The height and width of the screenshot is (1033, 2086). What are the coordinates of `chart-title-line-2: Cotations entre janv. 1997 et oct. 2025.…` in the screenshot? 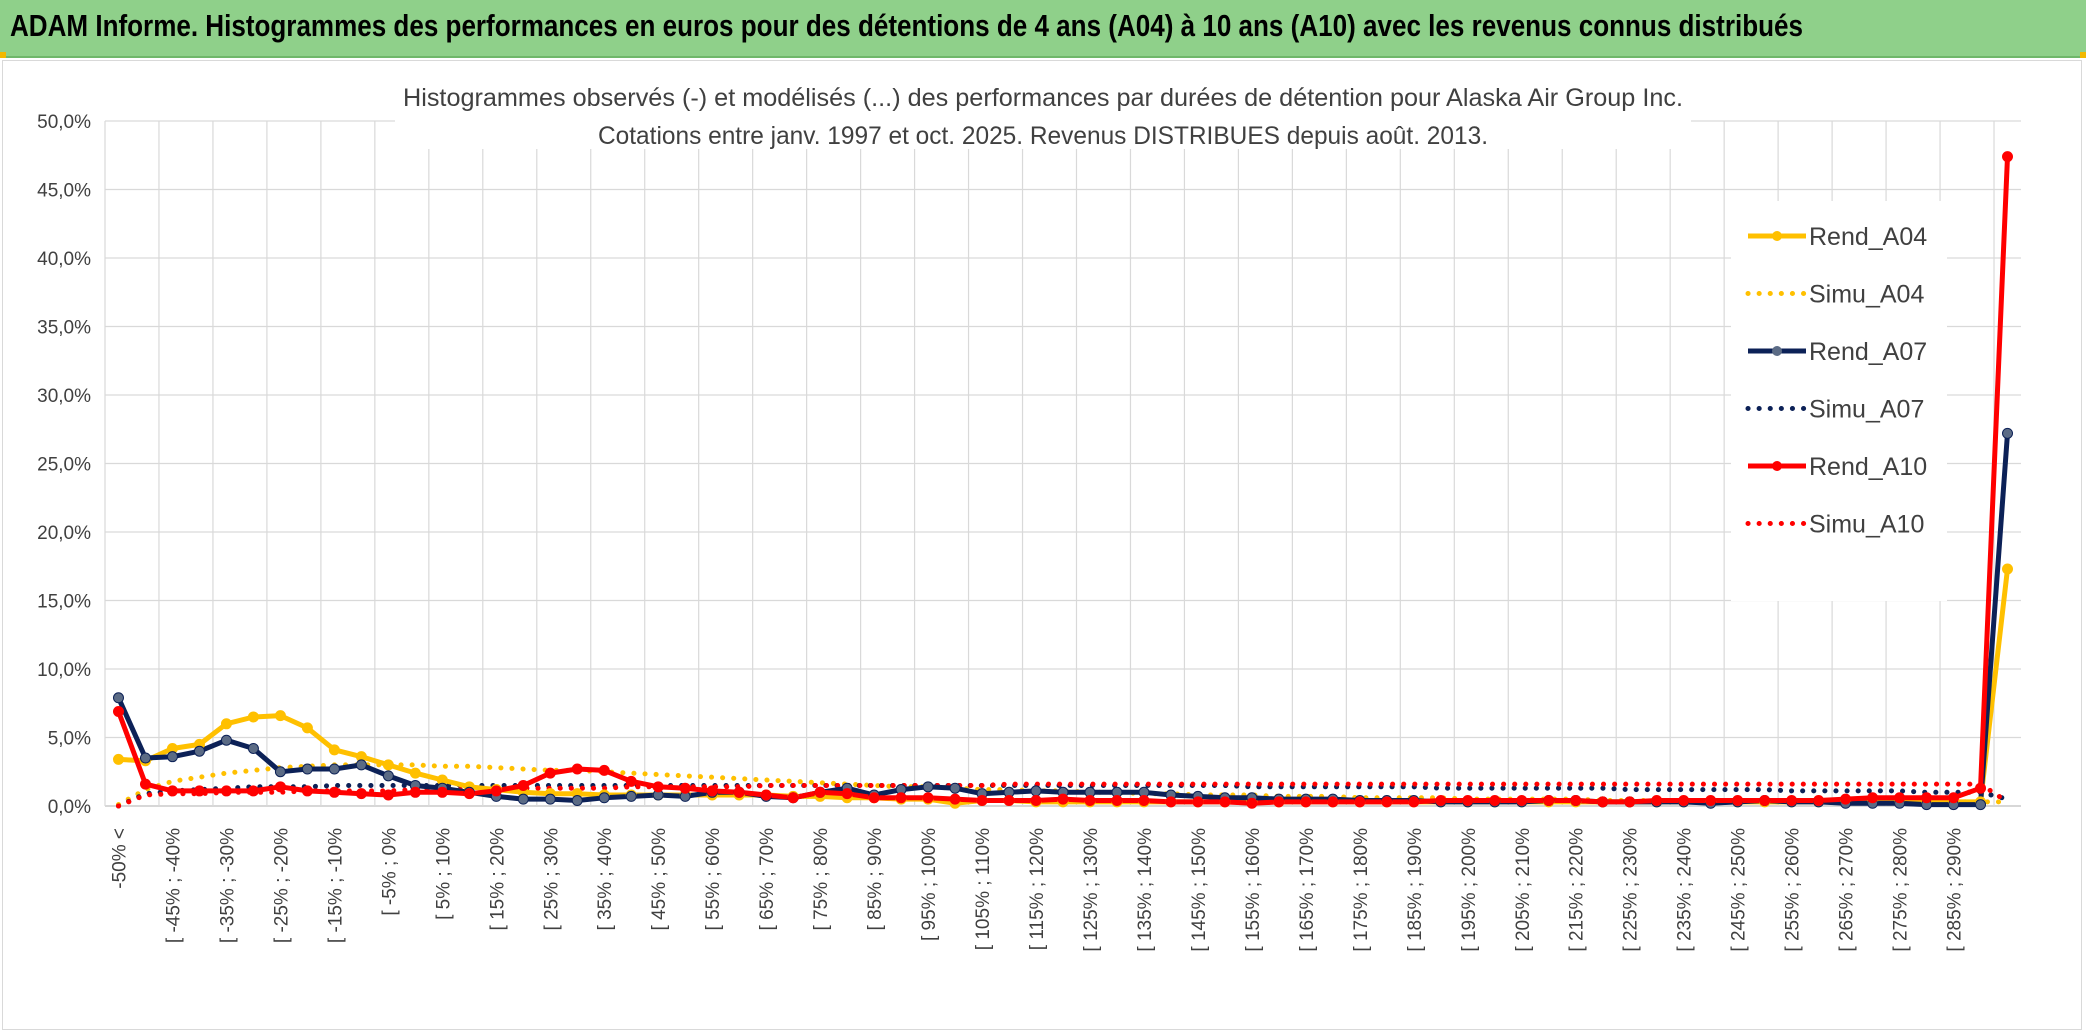 It's located at (1043, 136).